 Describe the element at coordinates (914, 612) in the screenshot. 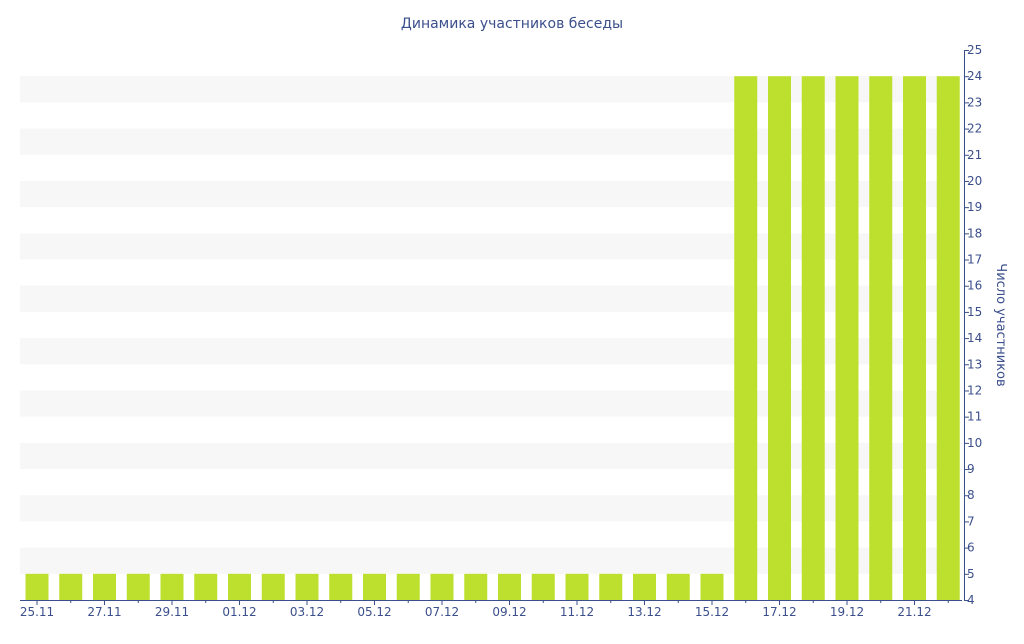

I see `x-tick-label: 21.12` at that location.